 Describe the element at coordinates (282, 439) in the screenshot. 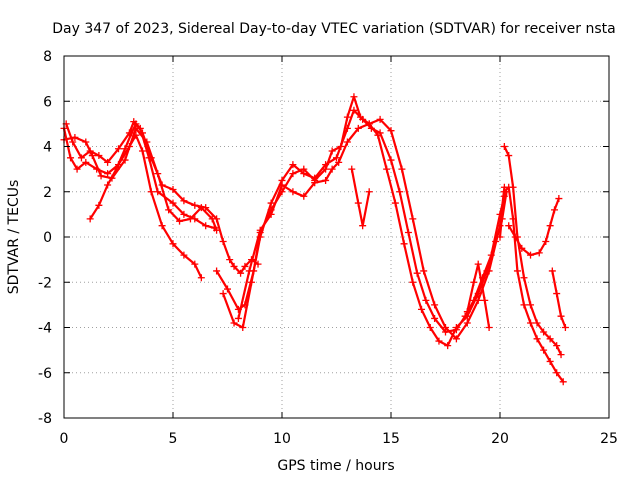

I see `x-tick-label: 10` at that location.